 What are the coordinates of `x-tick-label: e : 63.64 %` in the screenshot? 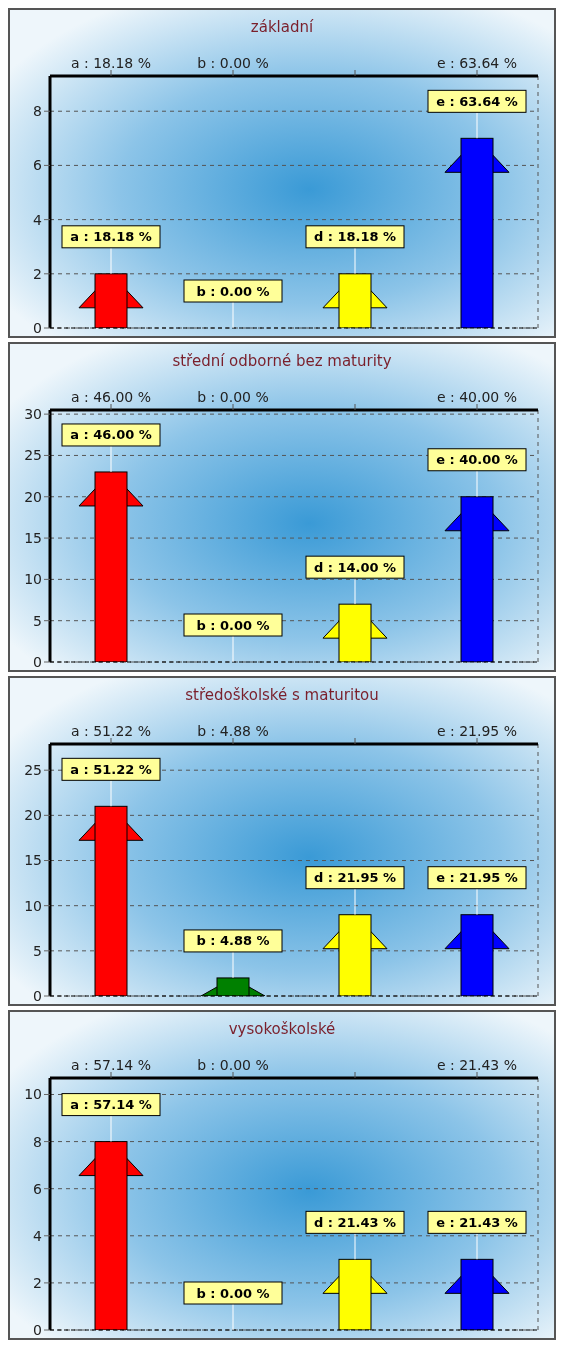 It's located at (477, 63).